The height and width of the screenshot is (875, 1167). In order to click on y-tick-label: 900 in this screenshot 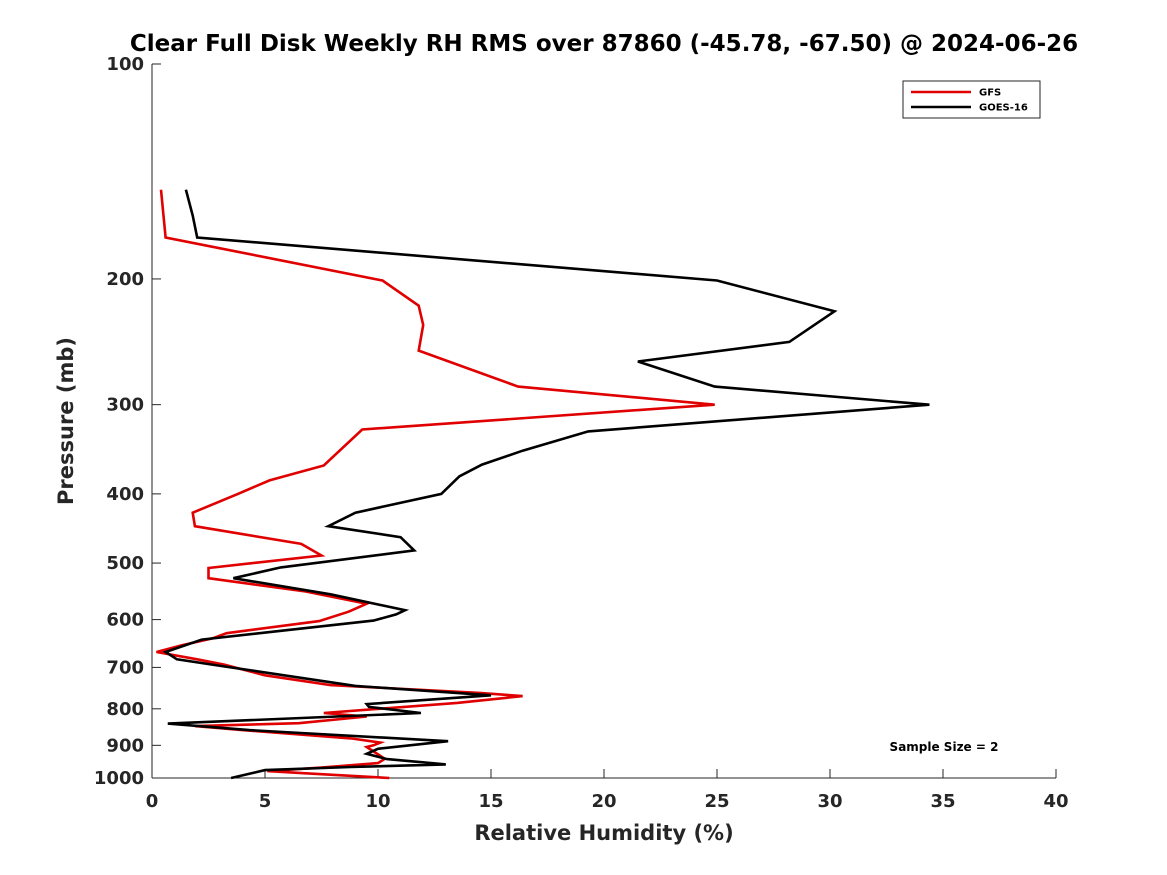, I will do `click(125, 745)`.